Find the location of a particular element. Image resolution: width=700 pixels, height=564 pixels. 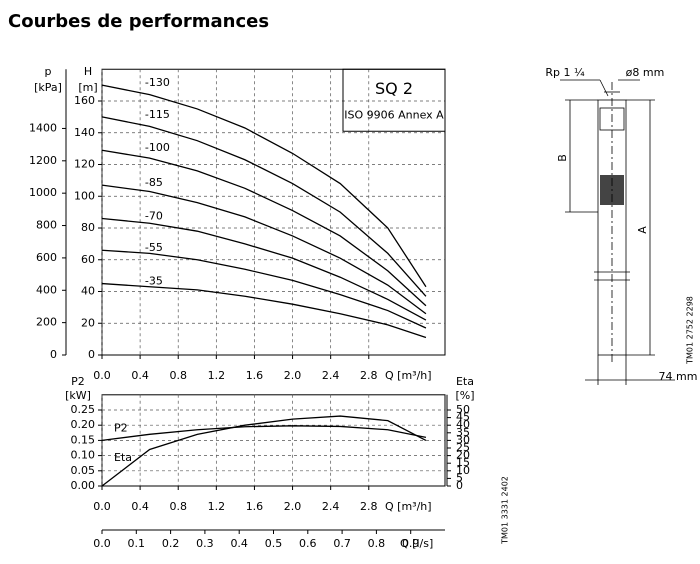

y-tick-label: 160 is located at coordinates (84, 100).